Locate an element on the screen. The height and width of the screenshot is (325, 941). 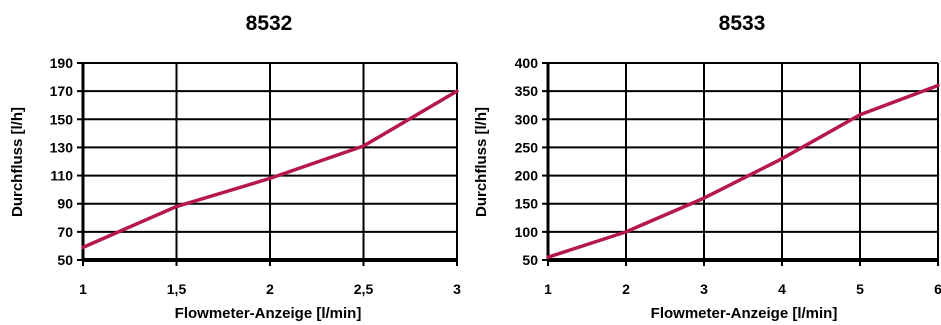
y-tick-label: 90 is located at coordinates (65, 204).